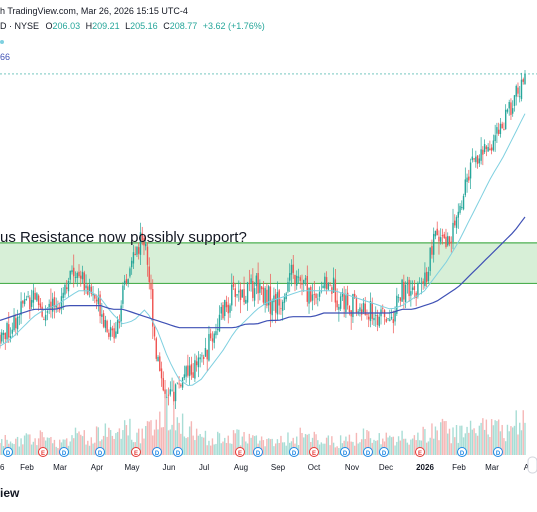 This screenshot has height=512, width=537. What do you see at coordinates (97, 467) in the screenshot?
I see `x-axis-label: Apr` at bounding box center [97, 467].